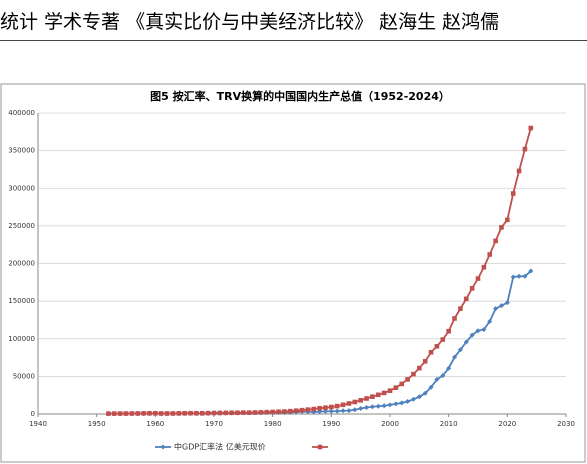 This screenshot has width=587, height=464. Describe the element at coordinates (390, 424) in the screenshot. I see `x-tick-label: 2000` at that location.